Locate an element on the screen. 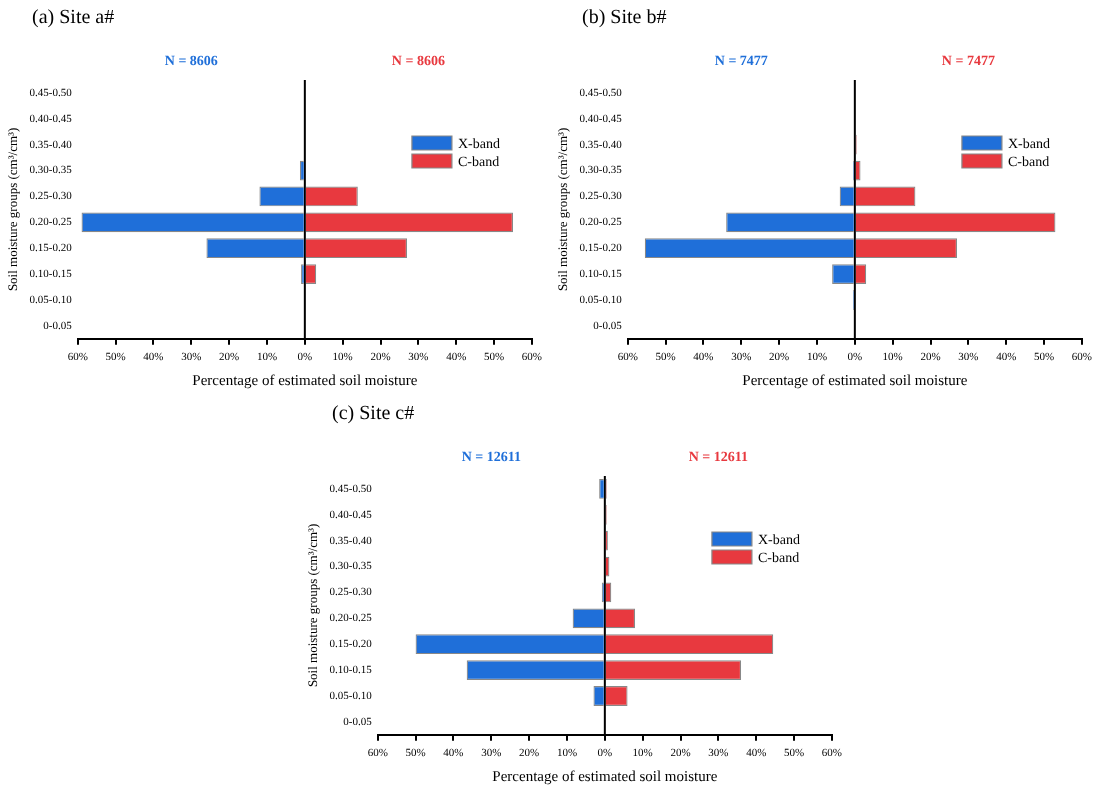 The image size is (1100, 790). chart-title: (b) Site b# is located at coordinates (624, 18).